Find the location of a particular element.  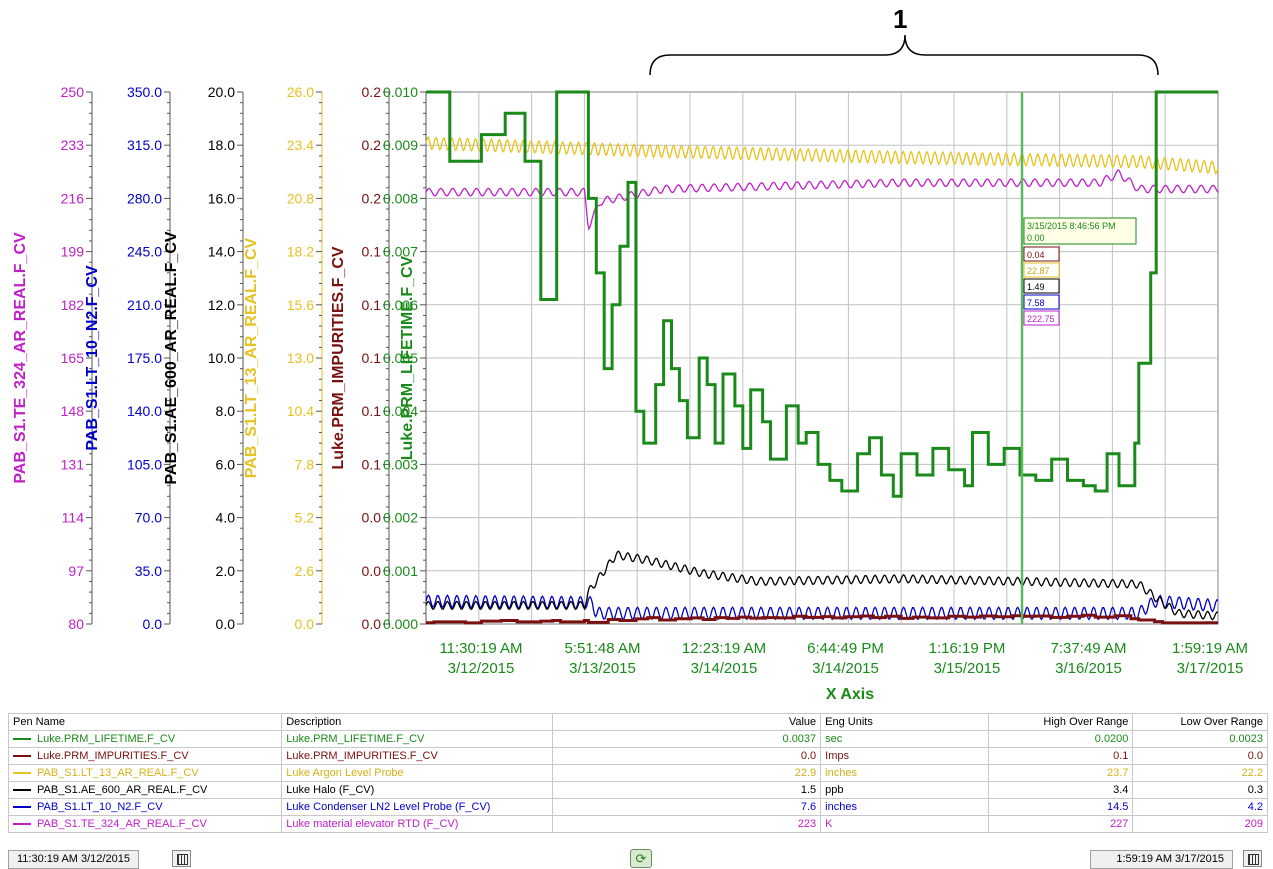

y-tick-label: 20.8 is located at coordinates (300, 198).